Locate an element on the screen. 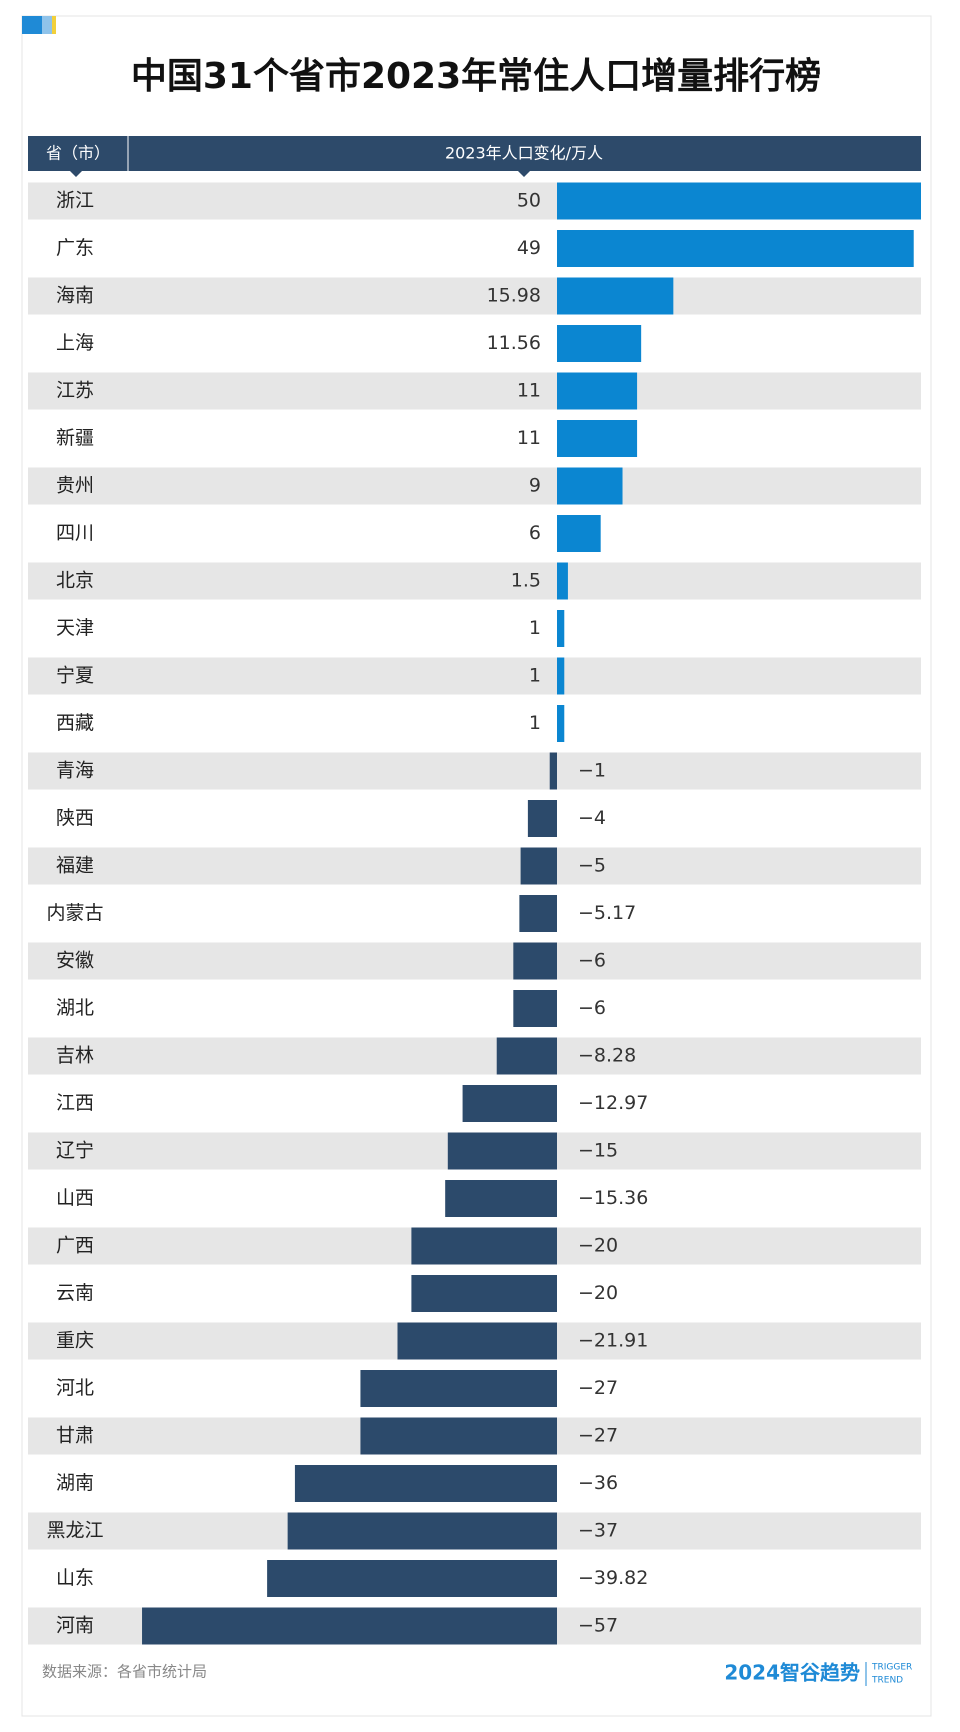 This screenshot has width=960, height=1732. value-label: −1 is located at coordinates (592, 771).